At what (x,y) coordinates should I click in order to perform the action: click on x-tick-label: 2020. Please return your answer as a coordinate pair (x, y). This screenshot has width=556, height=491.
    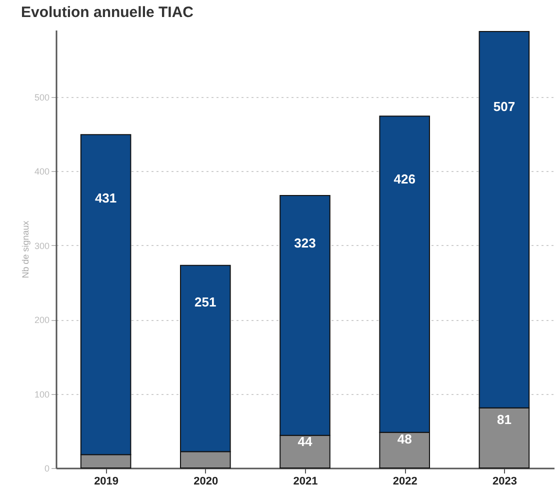
    Looking at the image, I should click on (206, 482).